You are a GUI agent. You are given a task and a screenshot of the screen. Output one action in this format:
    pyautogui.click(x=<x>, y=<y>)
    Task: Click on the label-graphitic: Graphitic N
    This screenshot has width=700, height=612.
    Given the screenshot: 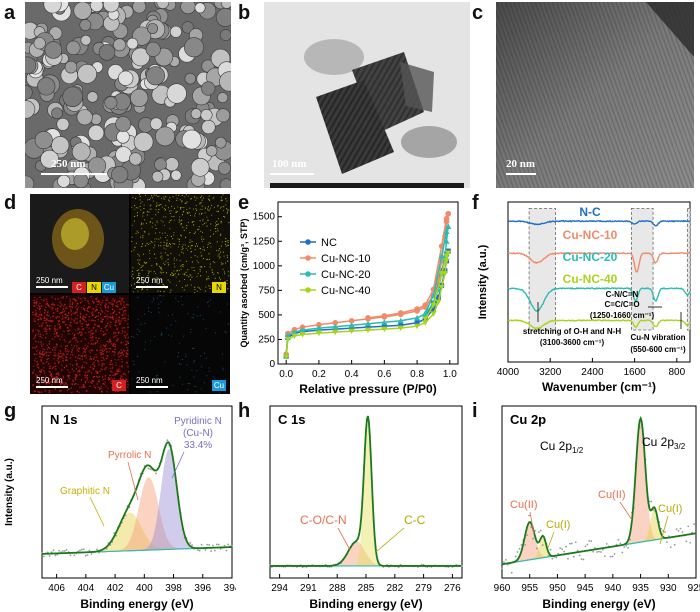 What is the action you would take?
    pyautogui.click(x=85, y=491)
    